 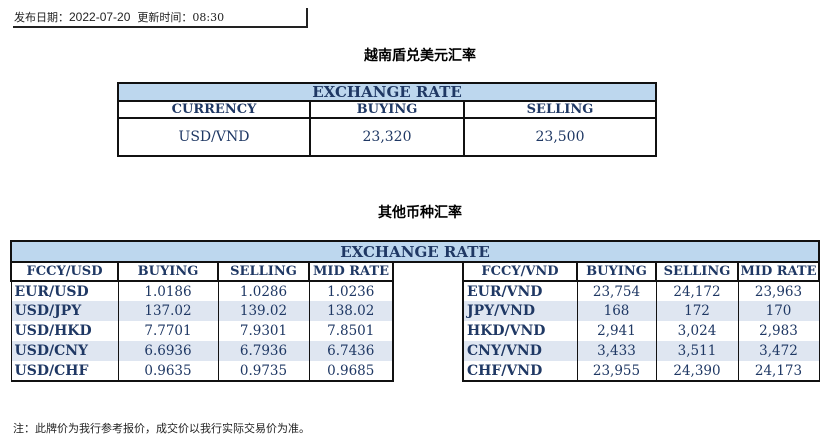 What do you see at coordinates (697, 351) in the screenshot?
I see `rate-cell: 3,511` at bounding box center [697, 351].